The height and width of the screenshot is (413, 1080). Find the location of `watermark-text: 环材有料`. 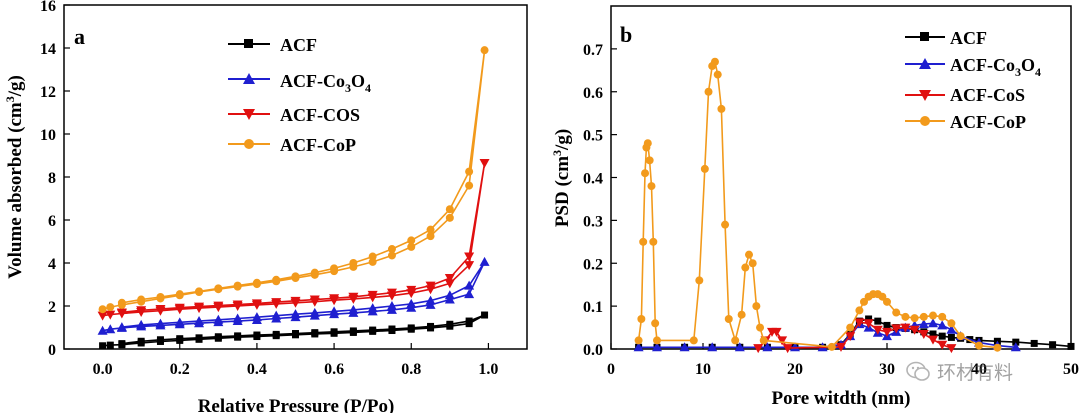

watermark-text: 环材有料 is located at coordinates (975, 372).